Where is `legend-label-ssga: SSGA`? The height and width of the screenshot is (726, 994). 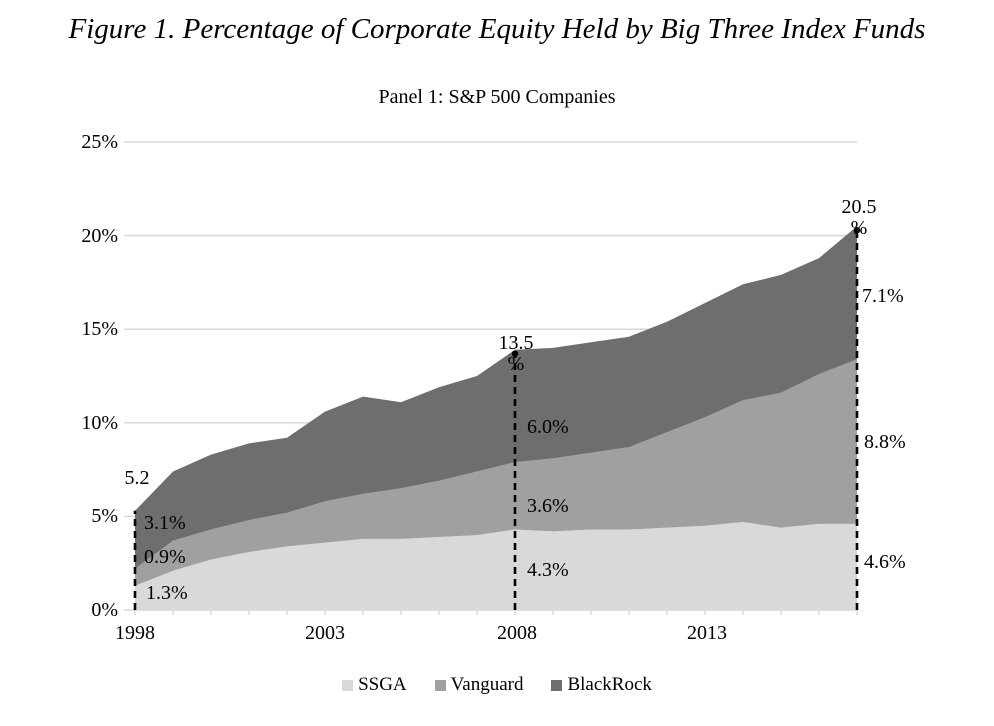
legend-label-ssga: SSGA is located at coordinates (382, 684).